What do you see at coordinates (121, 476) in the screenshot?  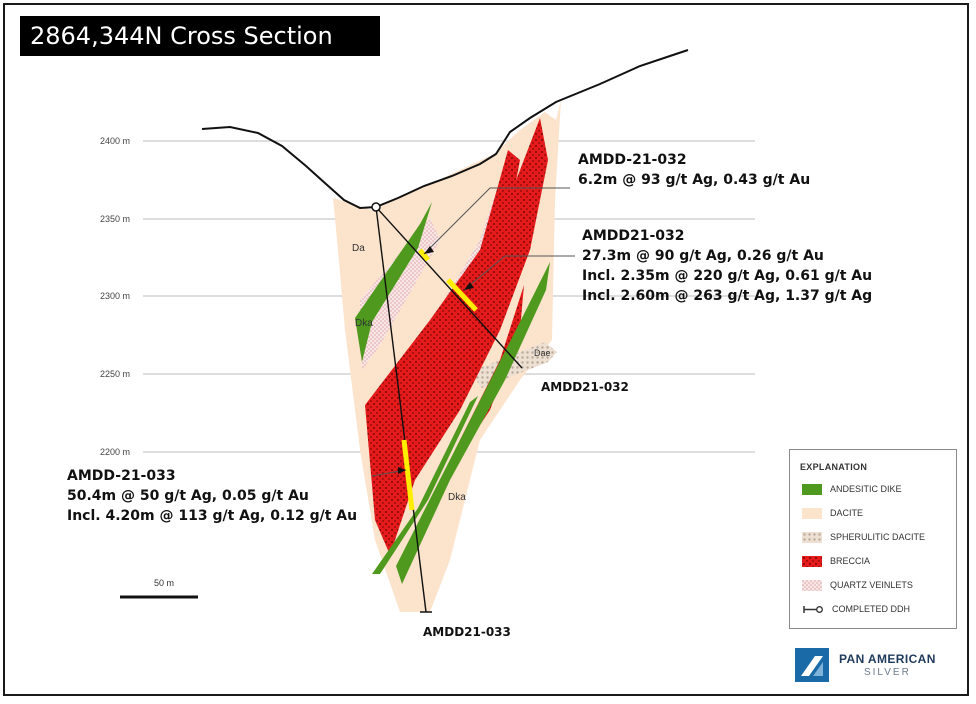 I see `annotation-hole-id: AMDD-21-033` at bounding box center [121, 476].